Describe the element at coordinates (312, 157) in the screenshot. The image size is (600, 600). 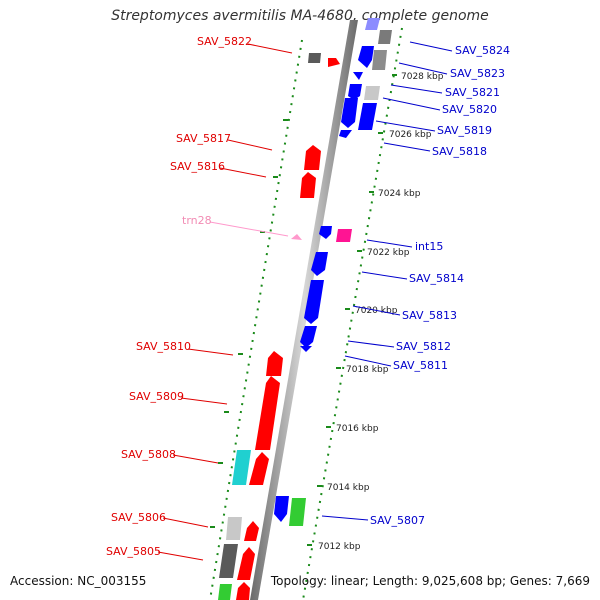
I see `gene-sav5817` at that location.